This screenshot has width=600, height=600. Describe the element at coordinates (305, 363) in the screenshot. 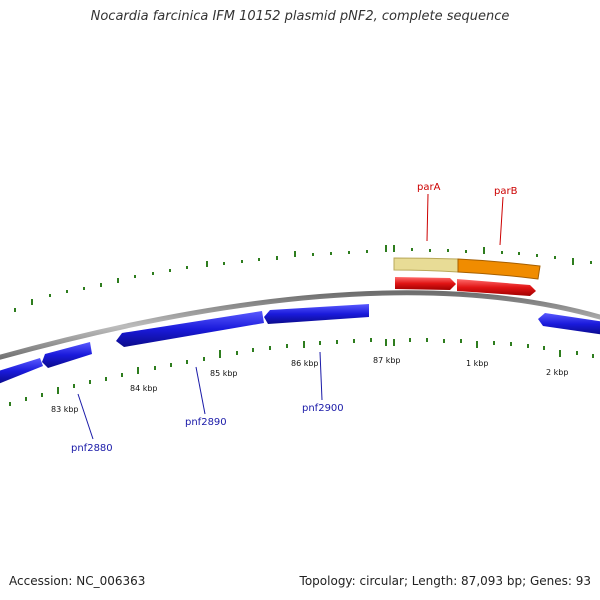

I see `tick-label-86: 86 kbp` at that location.